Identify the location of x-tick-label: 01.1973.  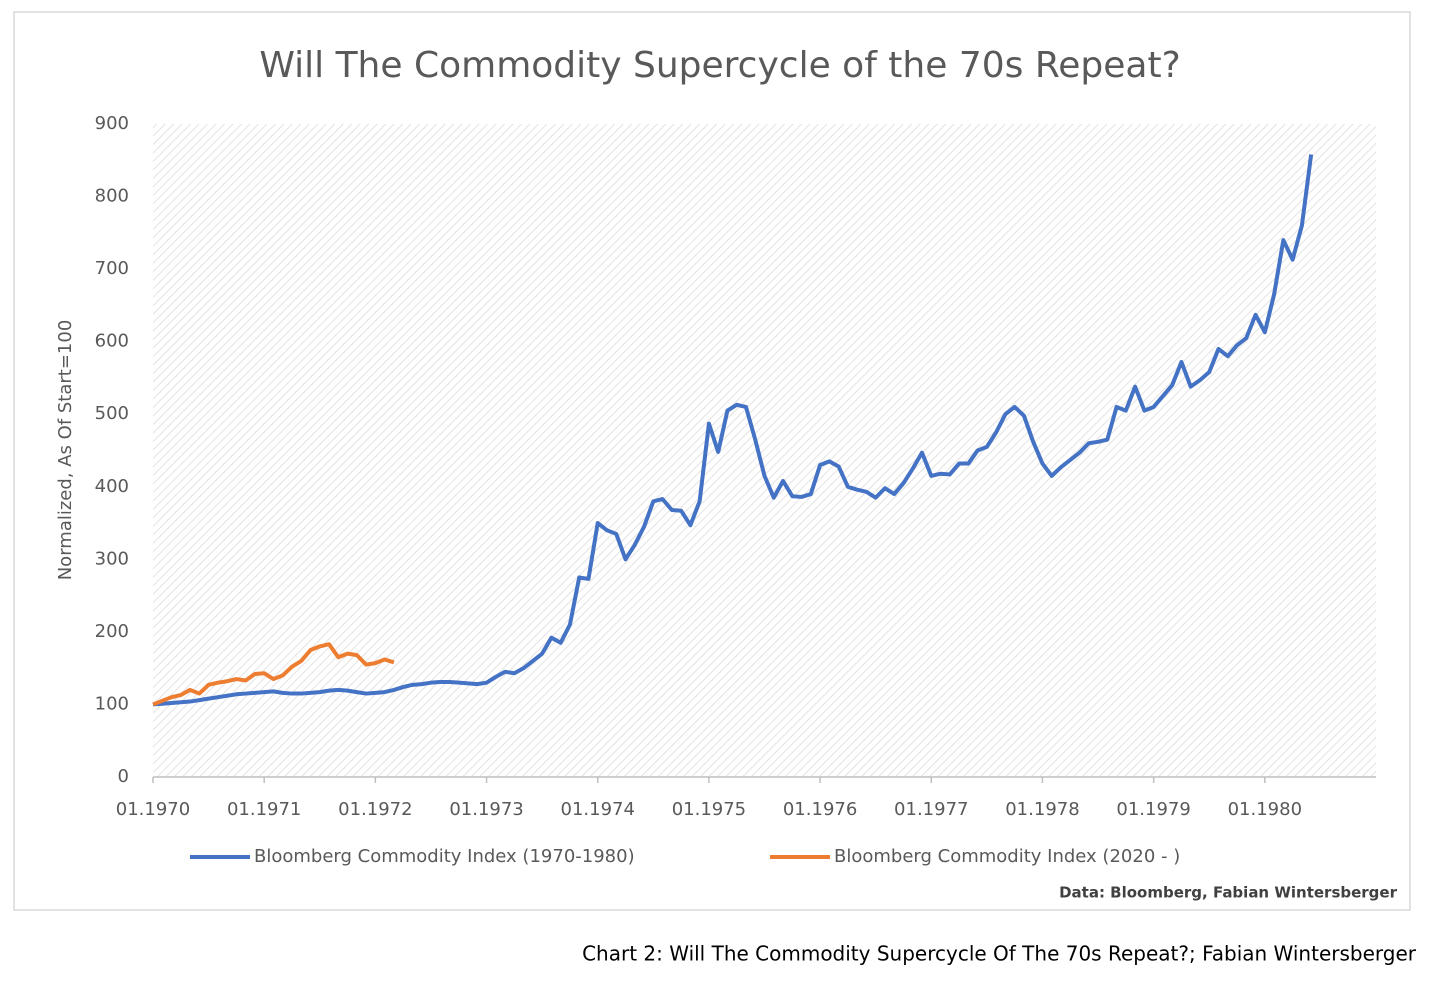
(486, 809).